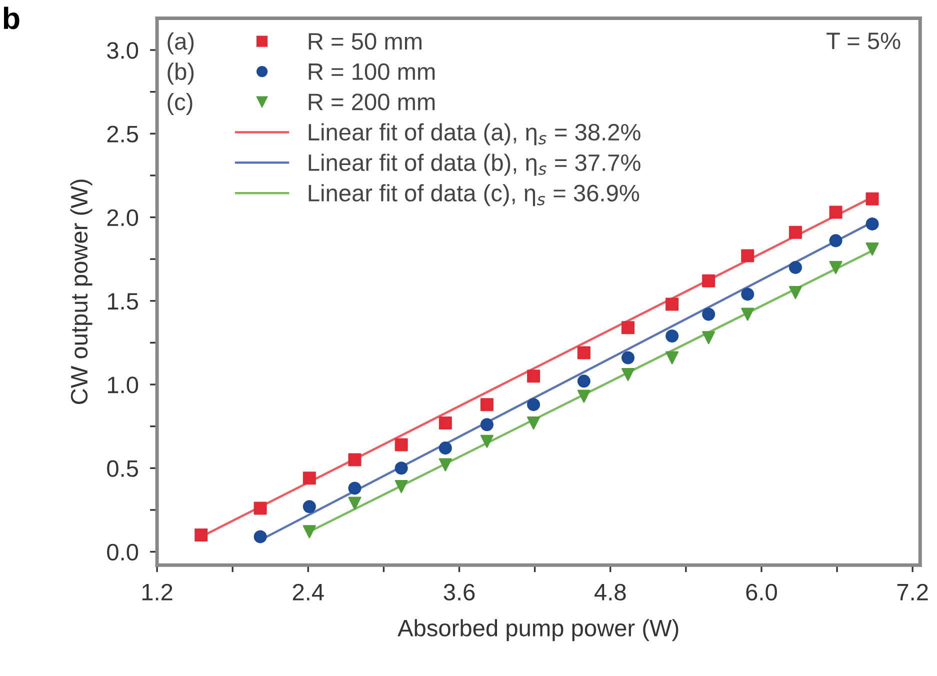 The width and height of the screenshot is (937, 676). What do you see at coordinates (474, 165) in the screenshot?
I see `legend-label: Linear fit of data (b), η$_{s}$ = 37.7%` at bounding box center [474, 165].